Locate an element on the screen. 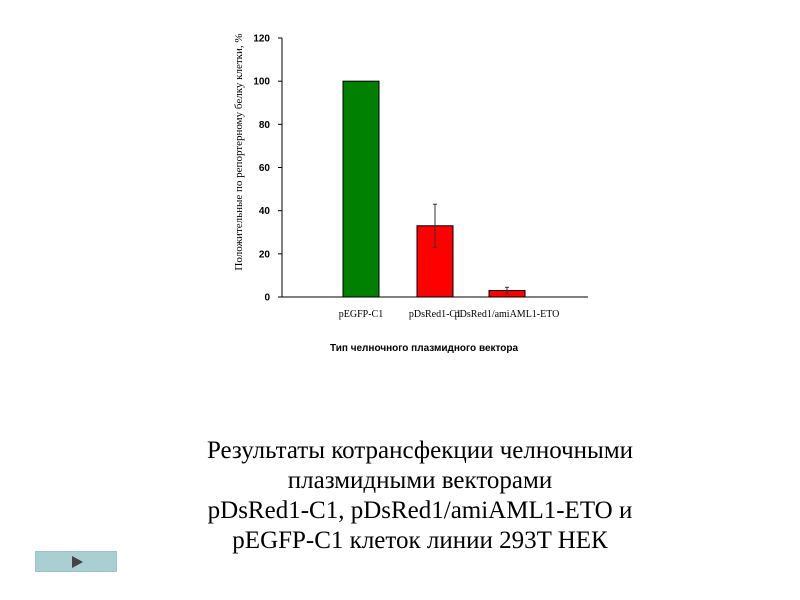  caption-line: Результаты котрансфекции челночными is located at coordinates (420, 450).